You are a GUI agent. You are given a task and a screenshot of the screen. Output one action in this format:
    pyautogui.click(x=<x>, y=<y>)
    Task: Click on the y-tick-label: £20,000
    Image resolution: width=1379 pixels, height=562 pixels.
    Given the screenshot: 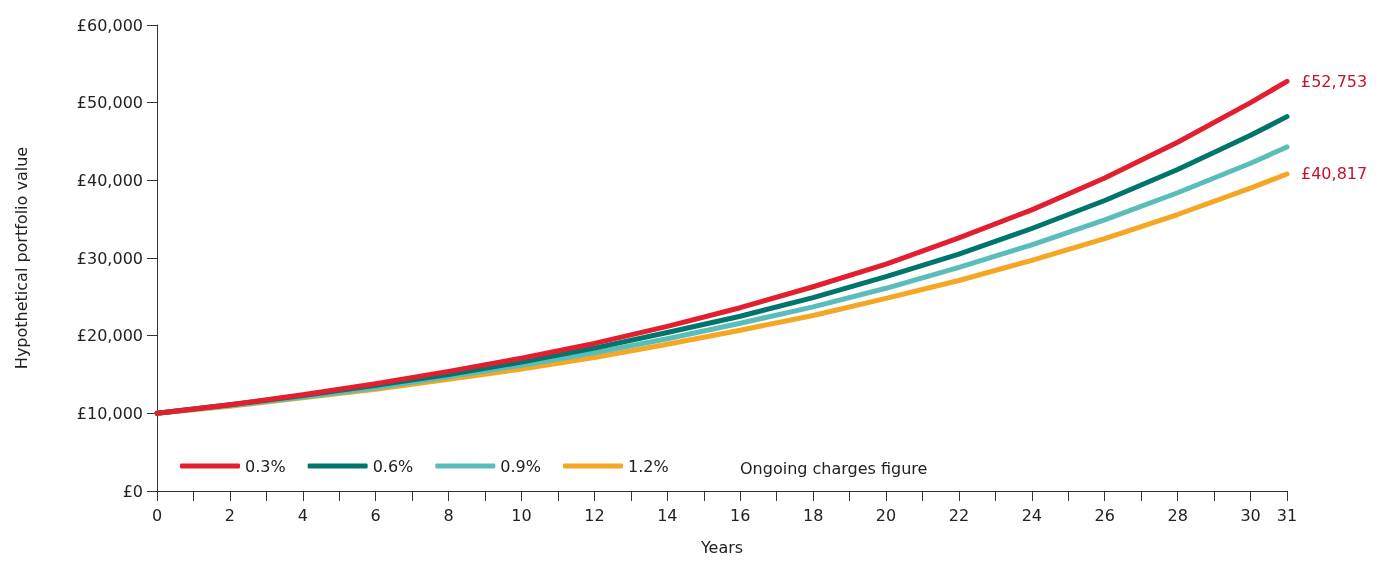 What is the action you would take?
    pyautogui.click(x=109, y=336)
    